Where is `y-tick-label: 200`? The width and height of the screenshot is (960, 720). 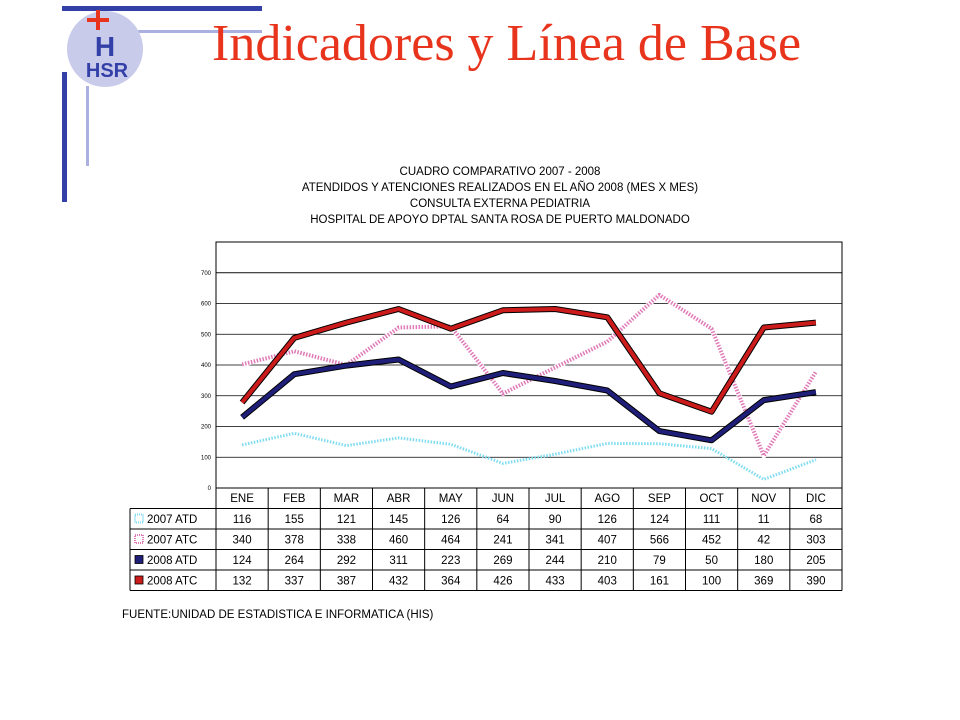
y-tick-label: 200 is located at coordinates (206, 428).